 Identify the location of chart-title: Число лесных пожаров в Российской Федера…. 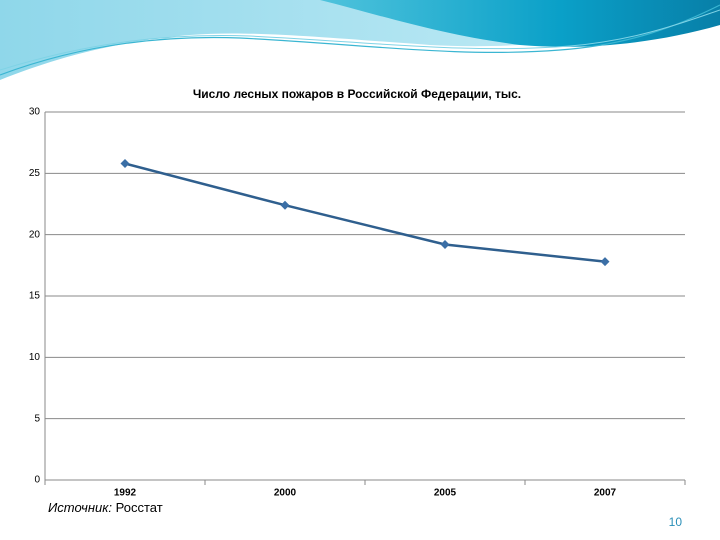
(357, 94).